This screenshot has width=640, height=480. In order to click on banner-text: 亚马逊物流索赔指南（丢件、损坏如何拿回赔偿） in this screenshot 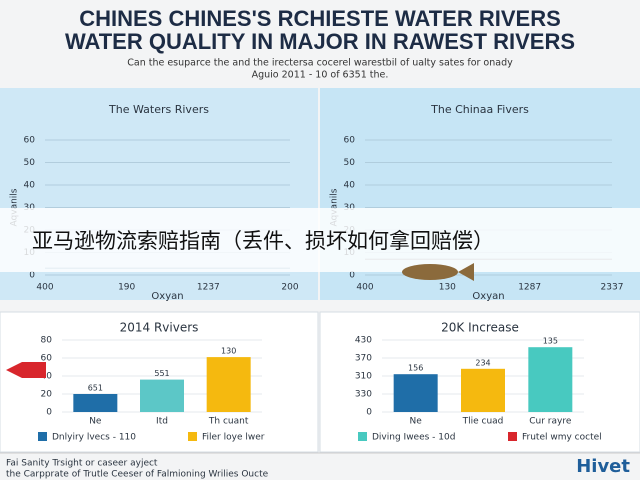, I will do `click(263, 241)`.